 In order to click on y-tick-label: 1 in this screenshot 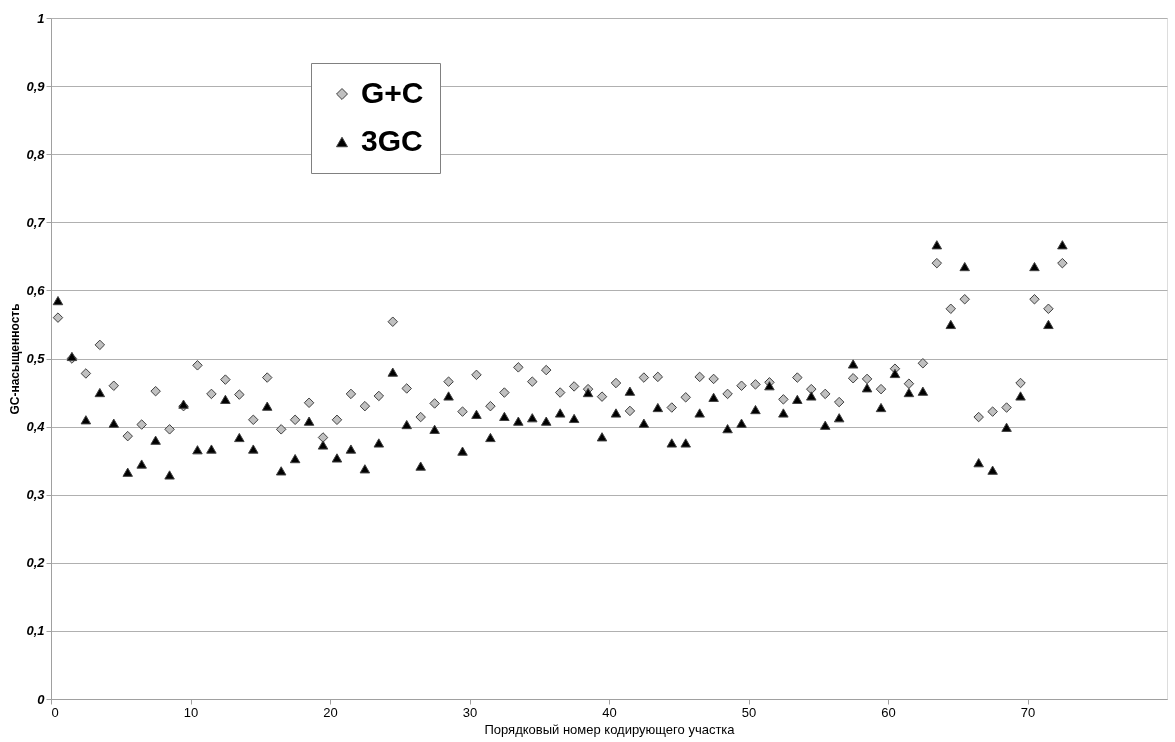, I will do `click(41, 18)`.